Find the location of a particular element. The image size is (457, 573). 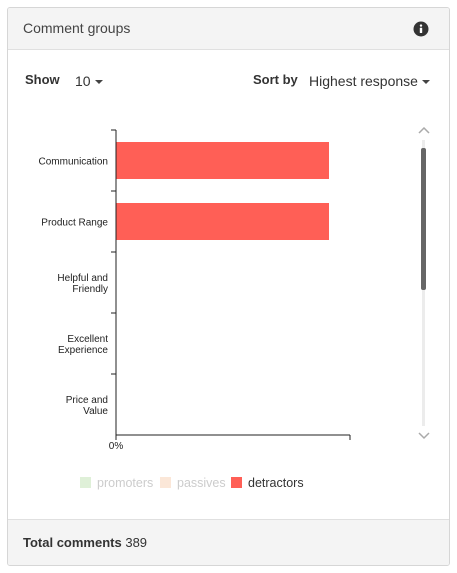

show-dropdown: 10 is located at coordinates (89, 81).